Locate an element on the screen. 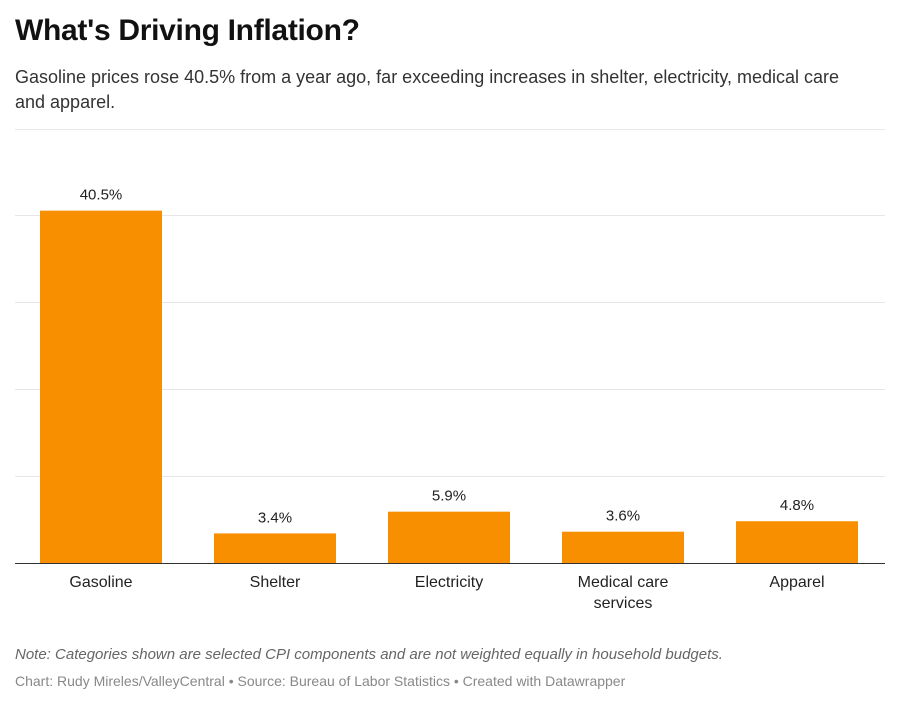 The image size is (900, 706). value-label-1: 3.4% is located at coordinates (275, 517).